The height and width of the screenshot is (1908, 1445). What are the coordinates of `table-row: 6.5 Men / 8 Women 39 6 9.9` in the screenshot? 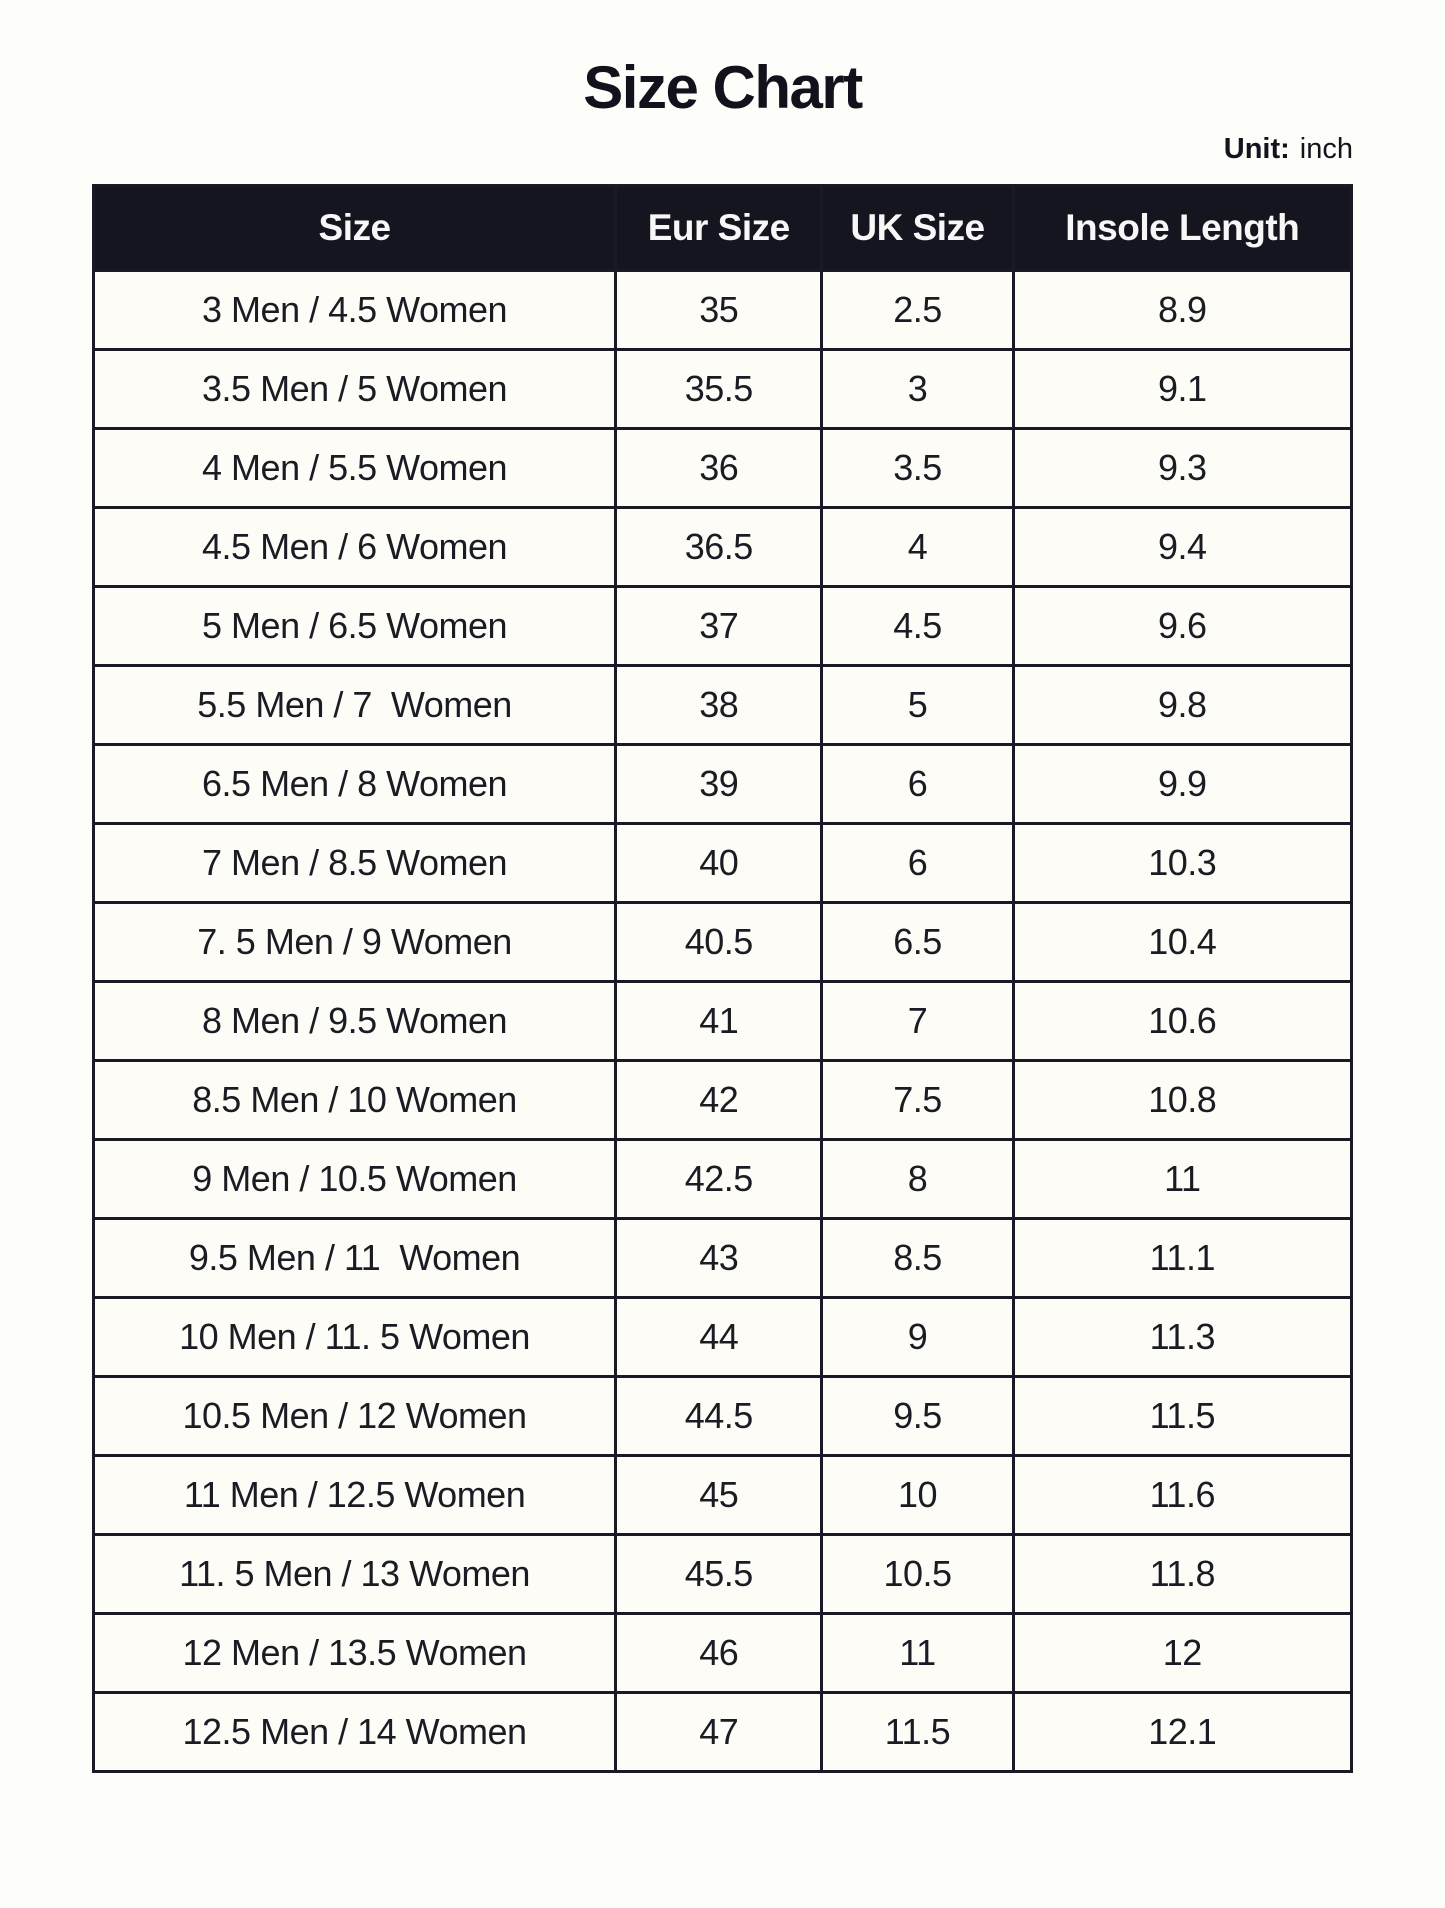 It's located at (722, 783).